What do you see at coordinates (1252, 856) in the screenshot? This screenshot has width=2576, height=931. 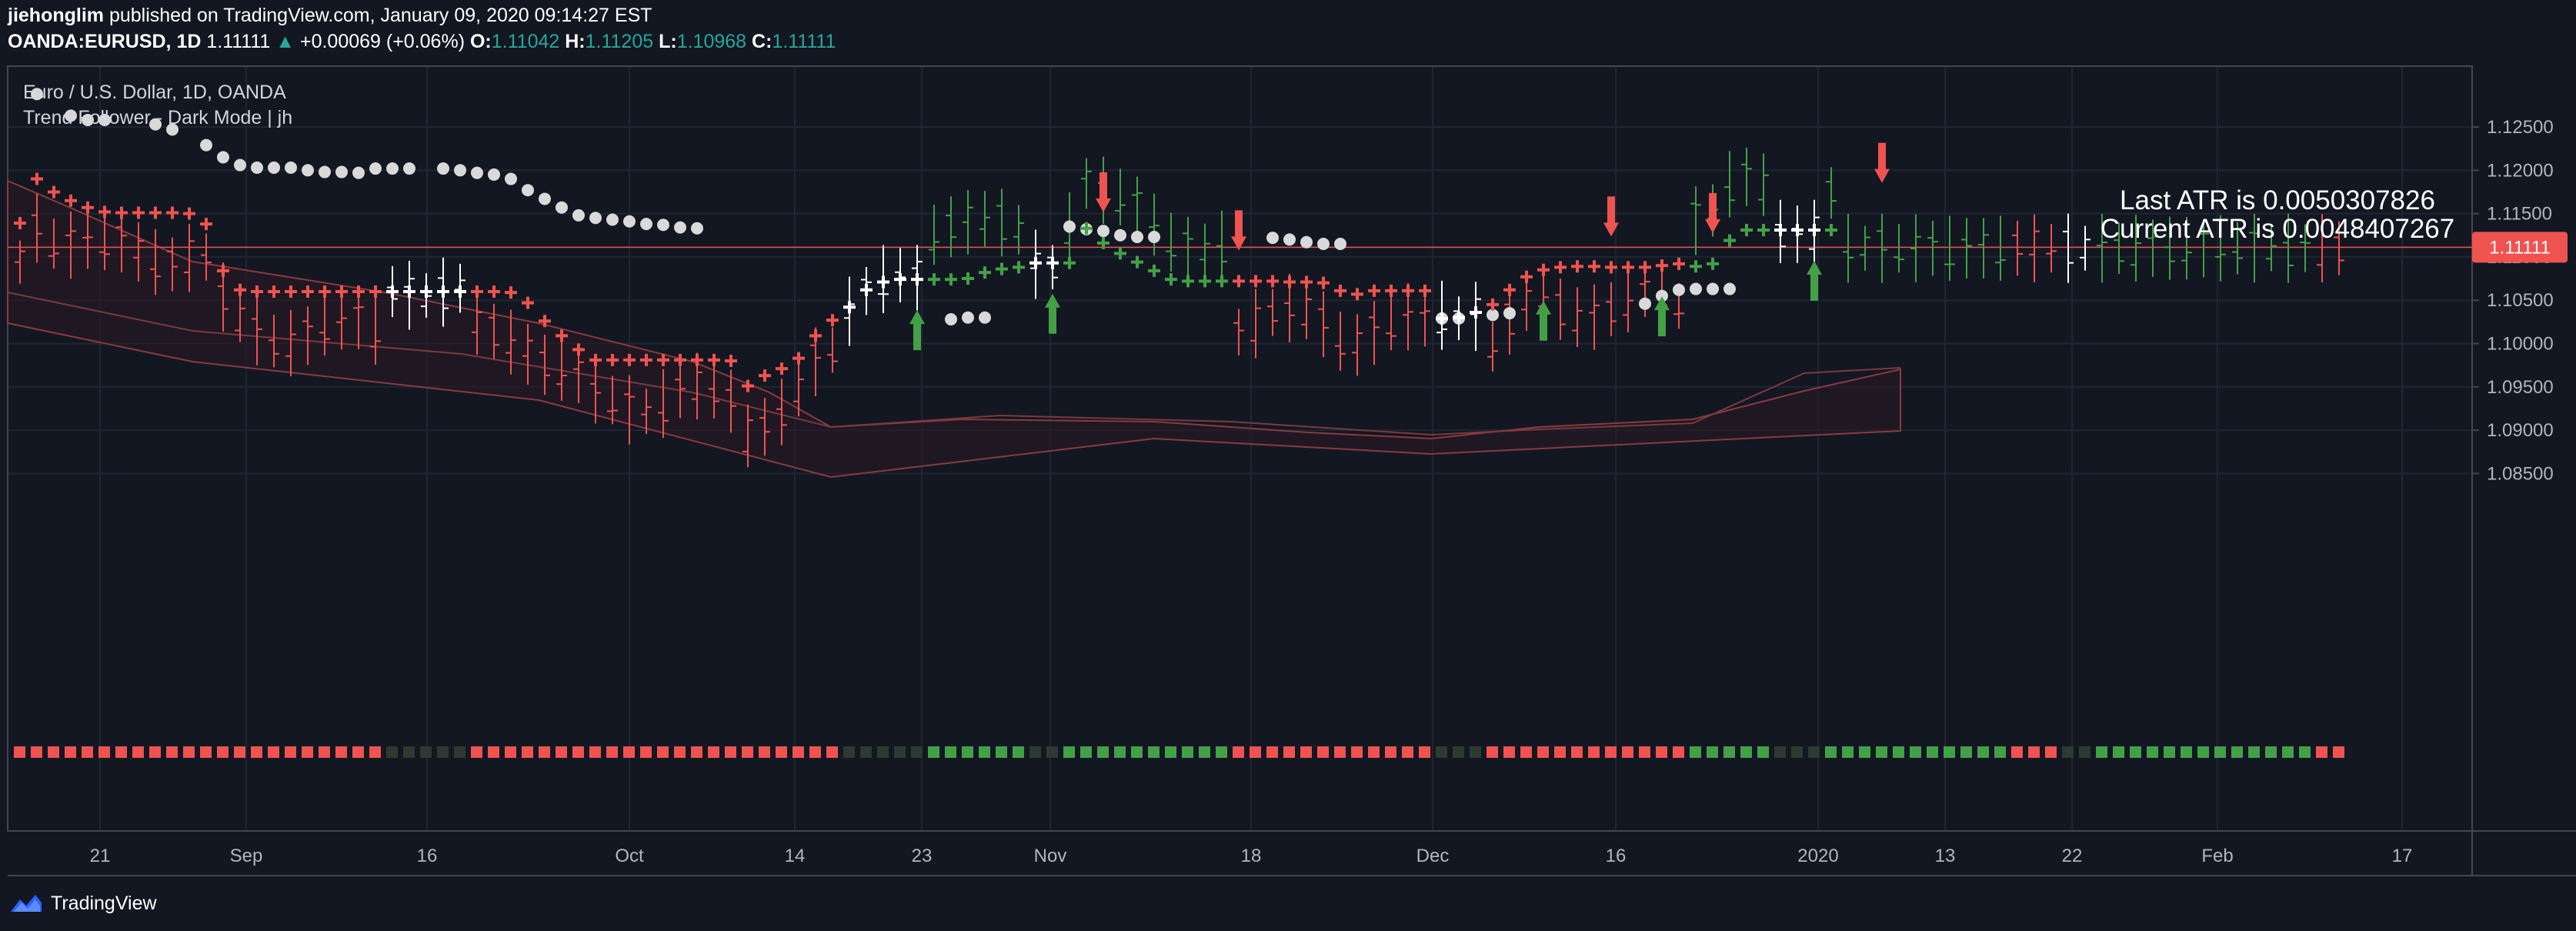 I see `time-axis: 21 Sep 16 Oct 14 23 Nov 18 Dec 16 2020 13 22 Feb 17` at bounding box center [1252, 856].